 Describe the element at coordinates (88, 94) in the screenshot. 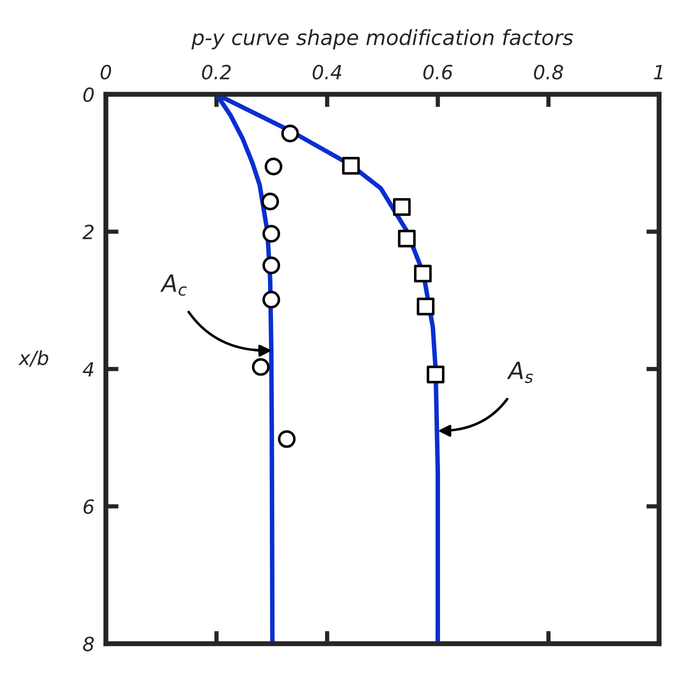

I see `y-tick-label: 0` at that location.